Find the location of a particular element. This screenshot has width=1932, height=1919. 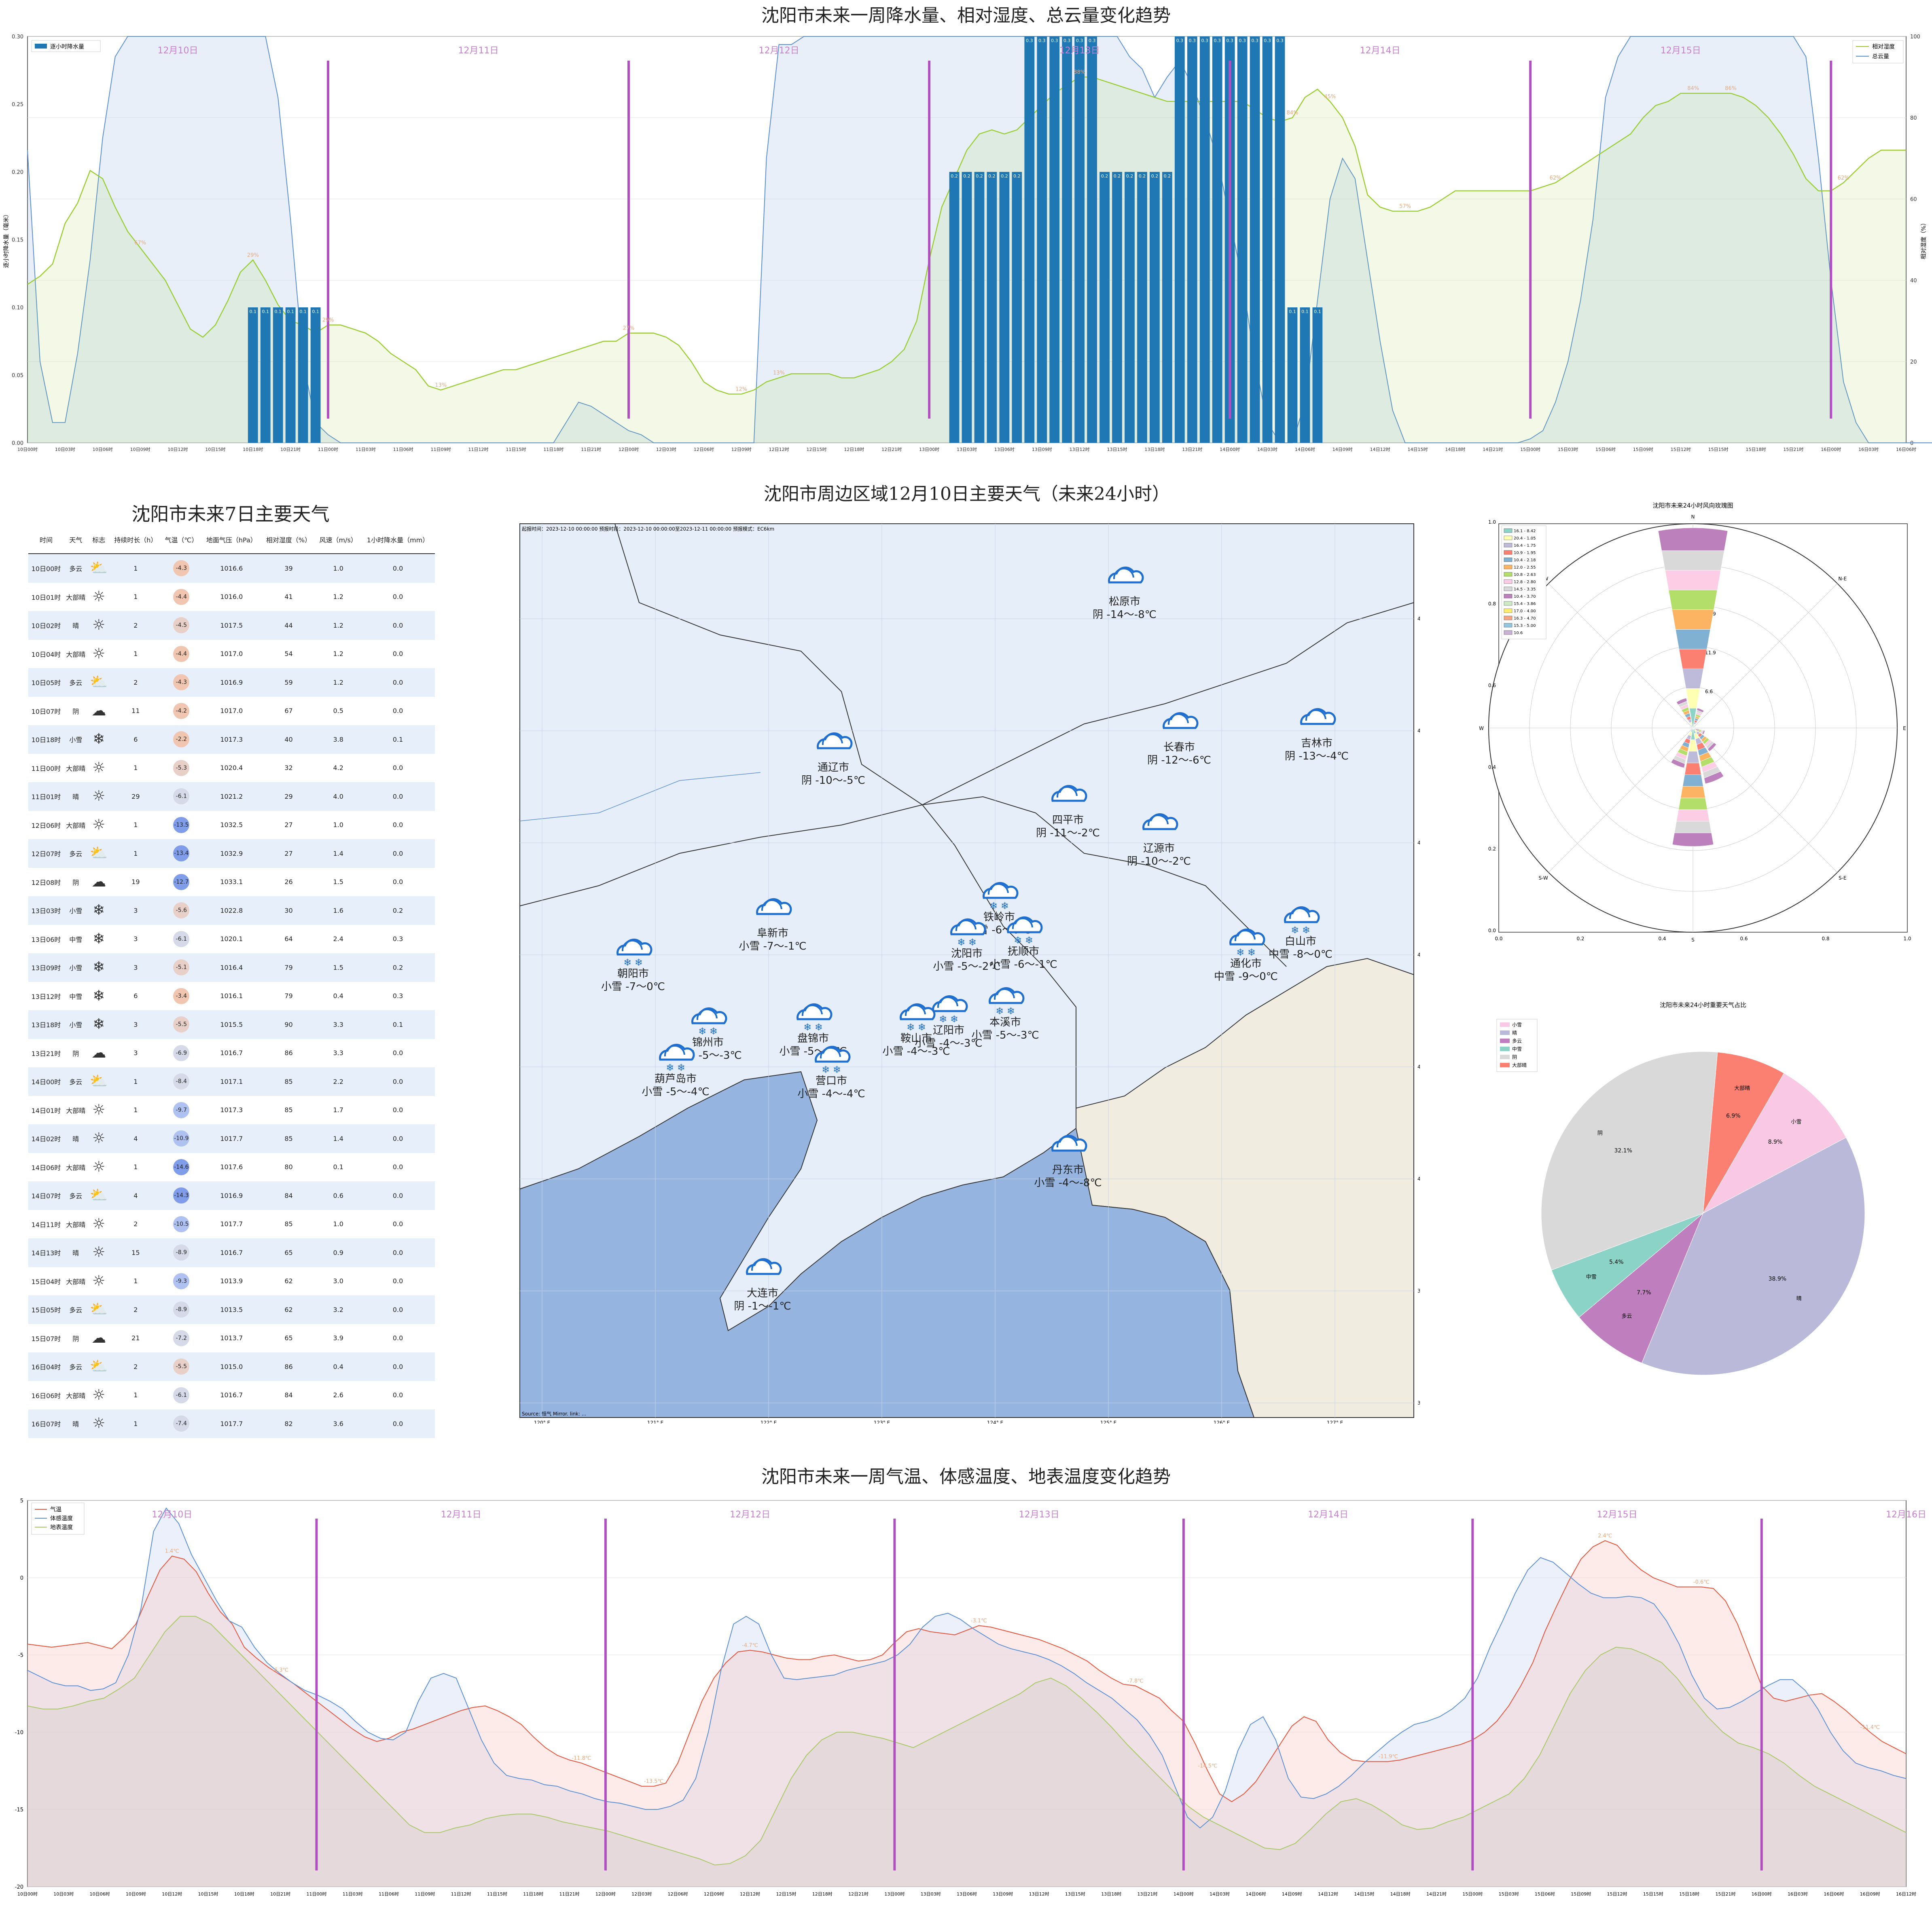

weather-icon-cell: ⛅ is located at coordinates (98, 1195).